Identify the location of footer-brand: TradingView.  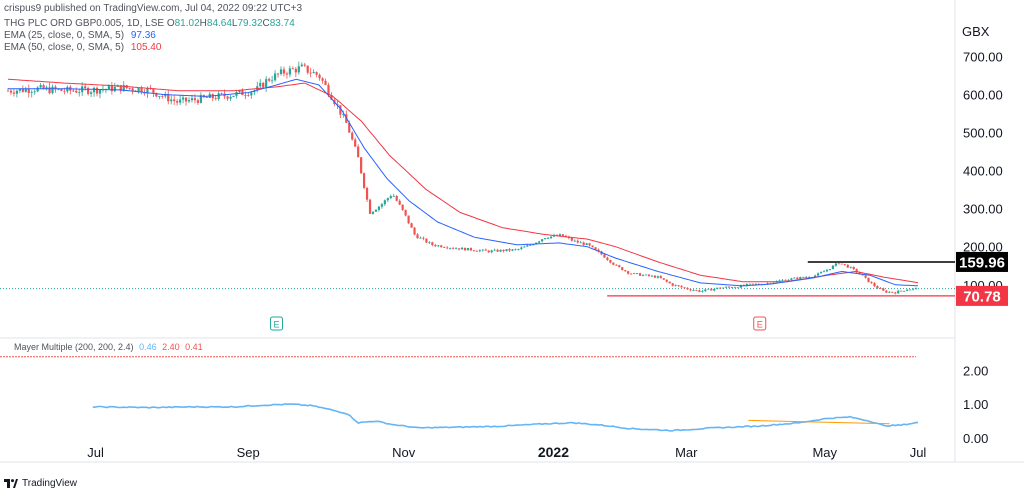
(40, 483).